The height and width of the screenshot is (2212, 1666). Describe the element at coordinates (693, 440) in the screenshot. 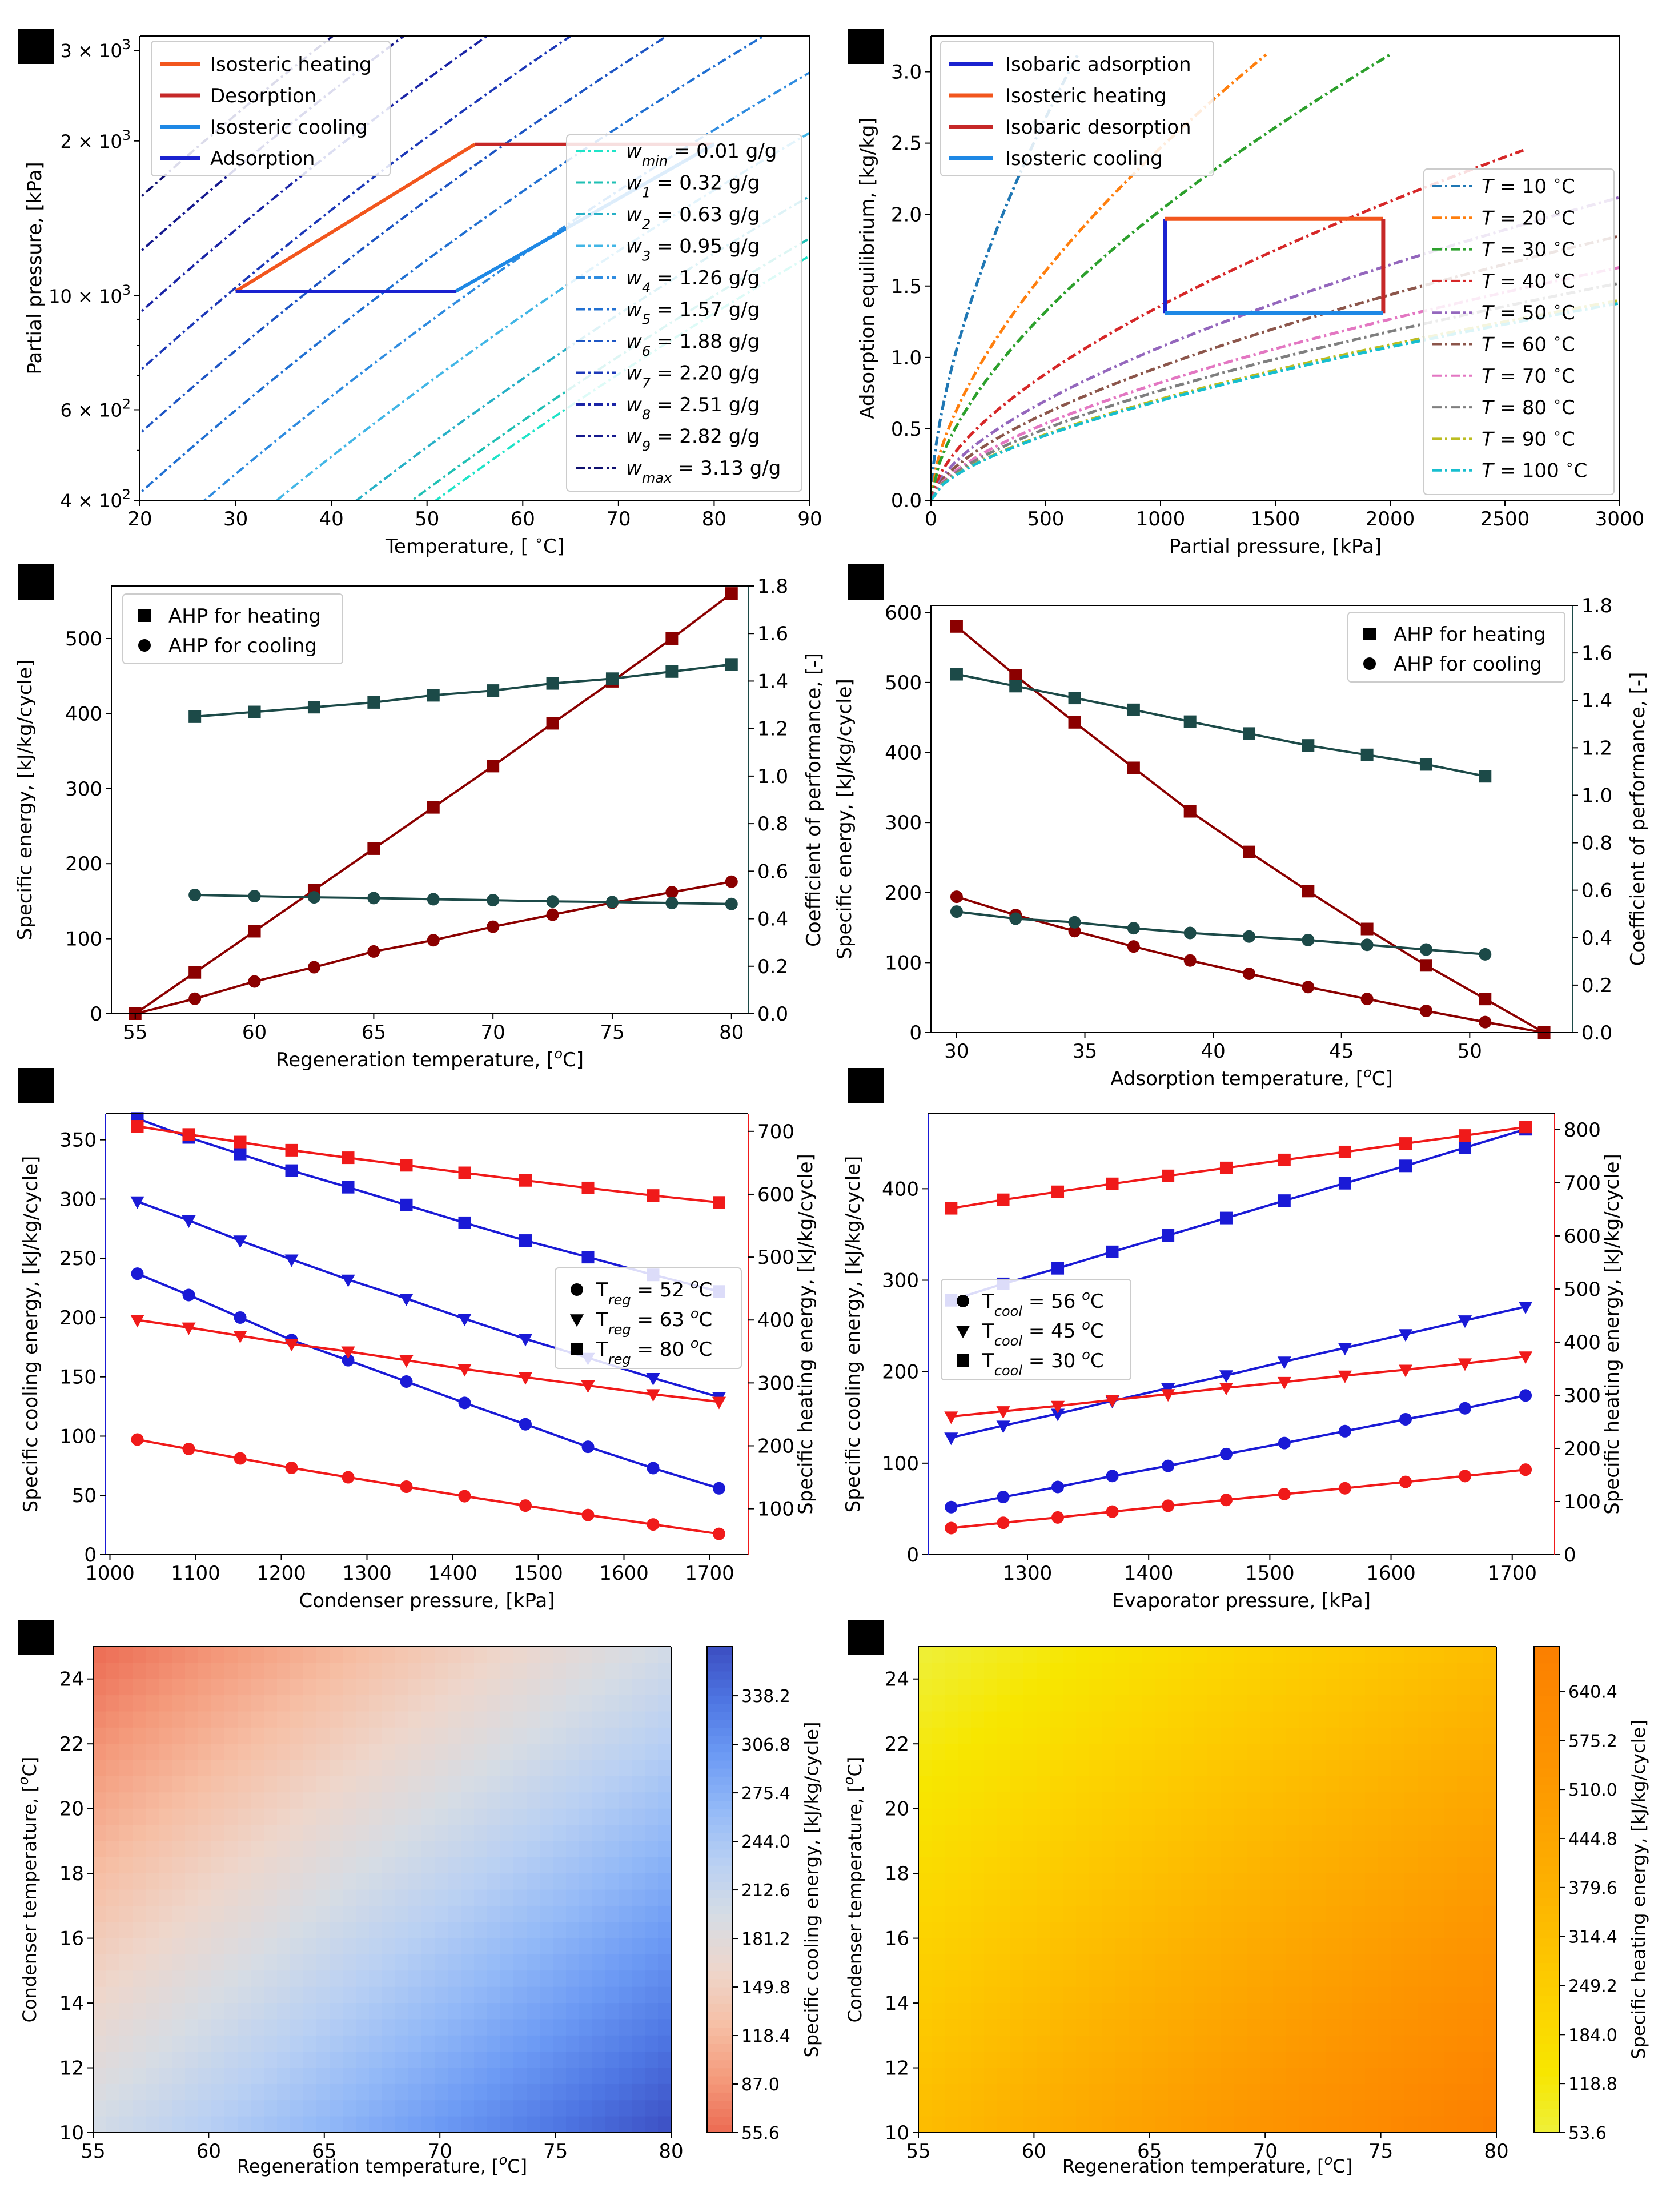

I see `legend-entry: w9 = 2.82 g/g` at that location.